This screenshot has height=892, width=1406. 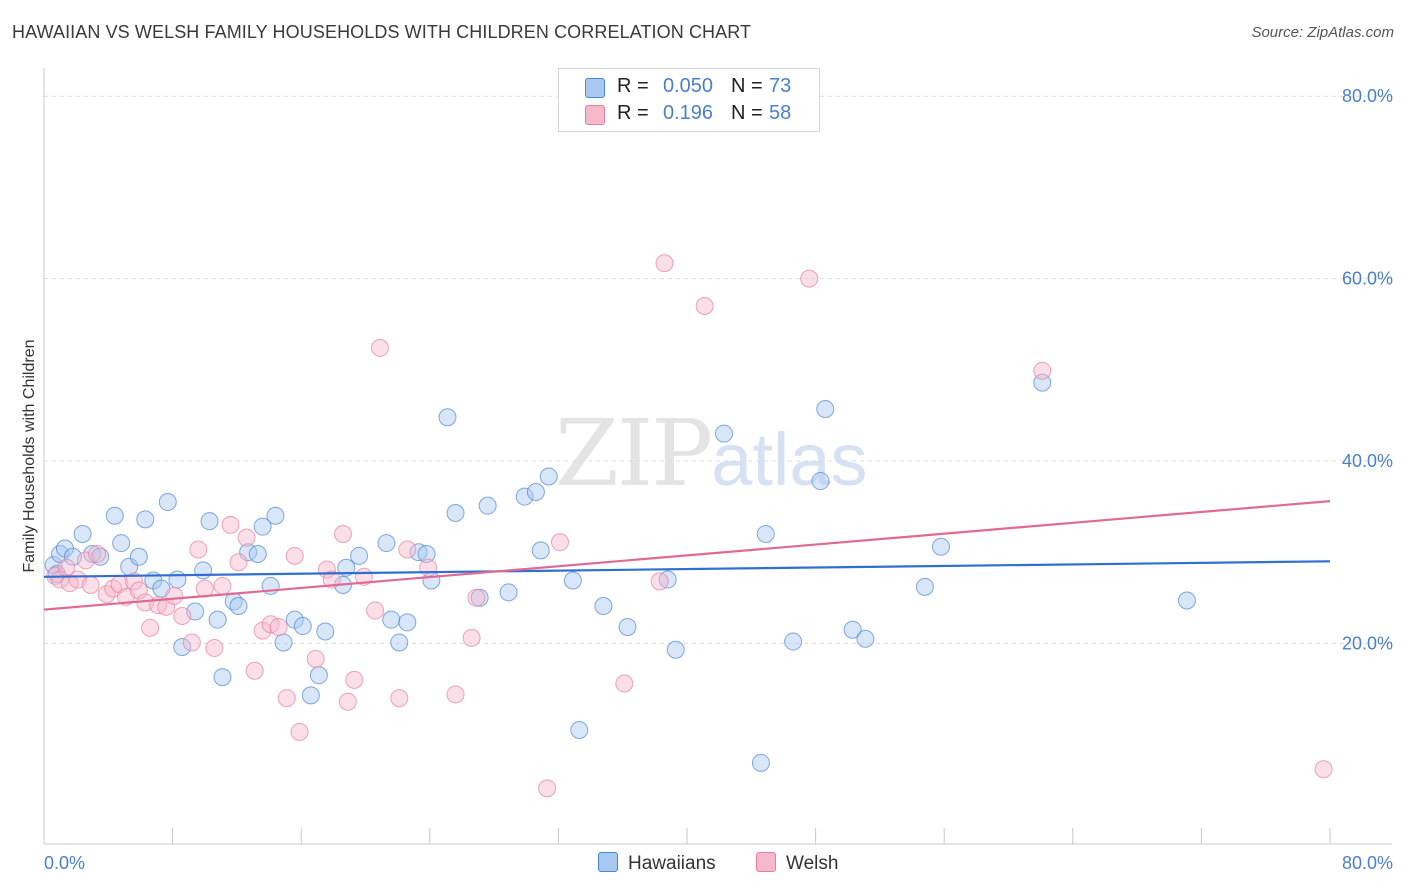 I want to click on x-tick-label: 80.0%, so click(x=1367, y=863).